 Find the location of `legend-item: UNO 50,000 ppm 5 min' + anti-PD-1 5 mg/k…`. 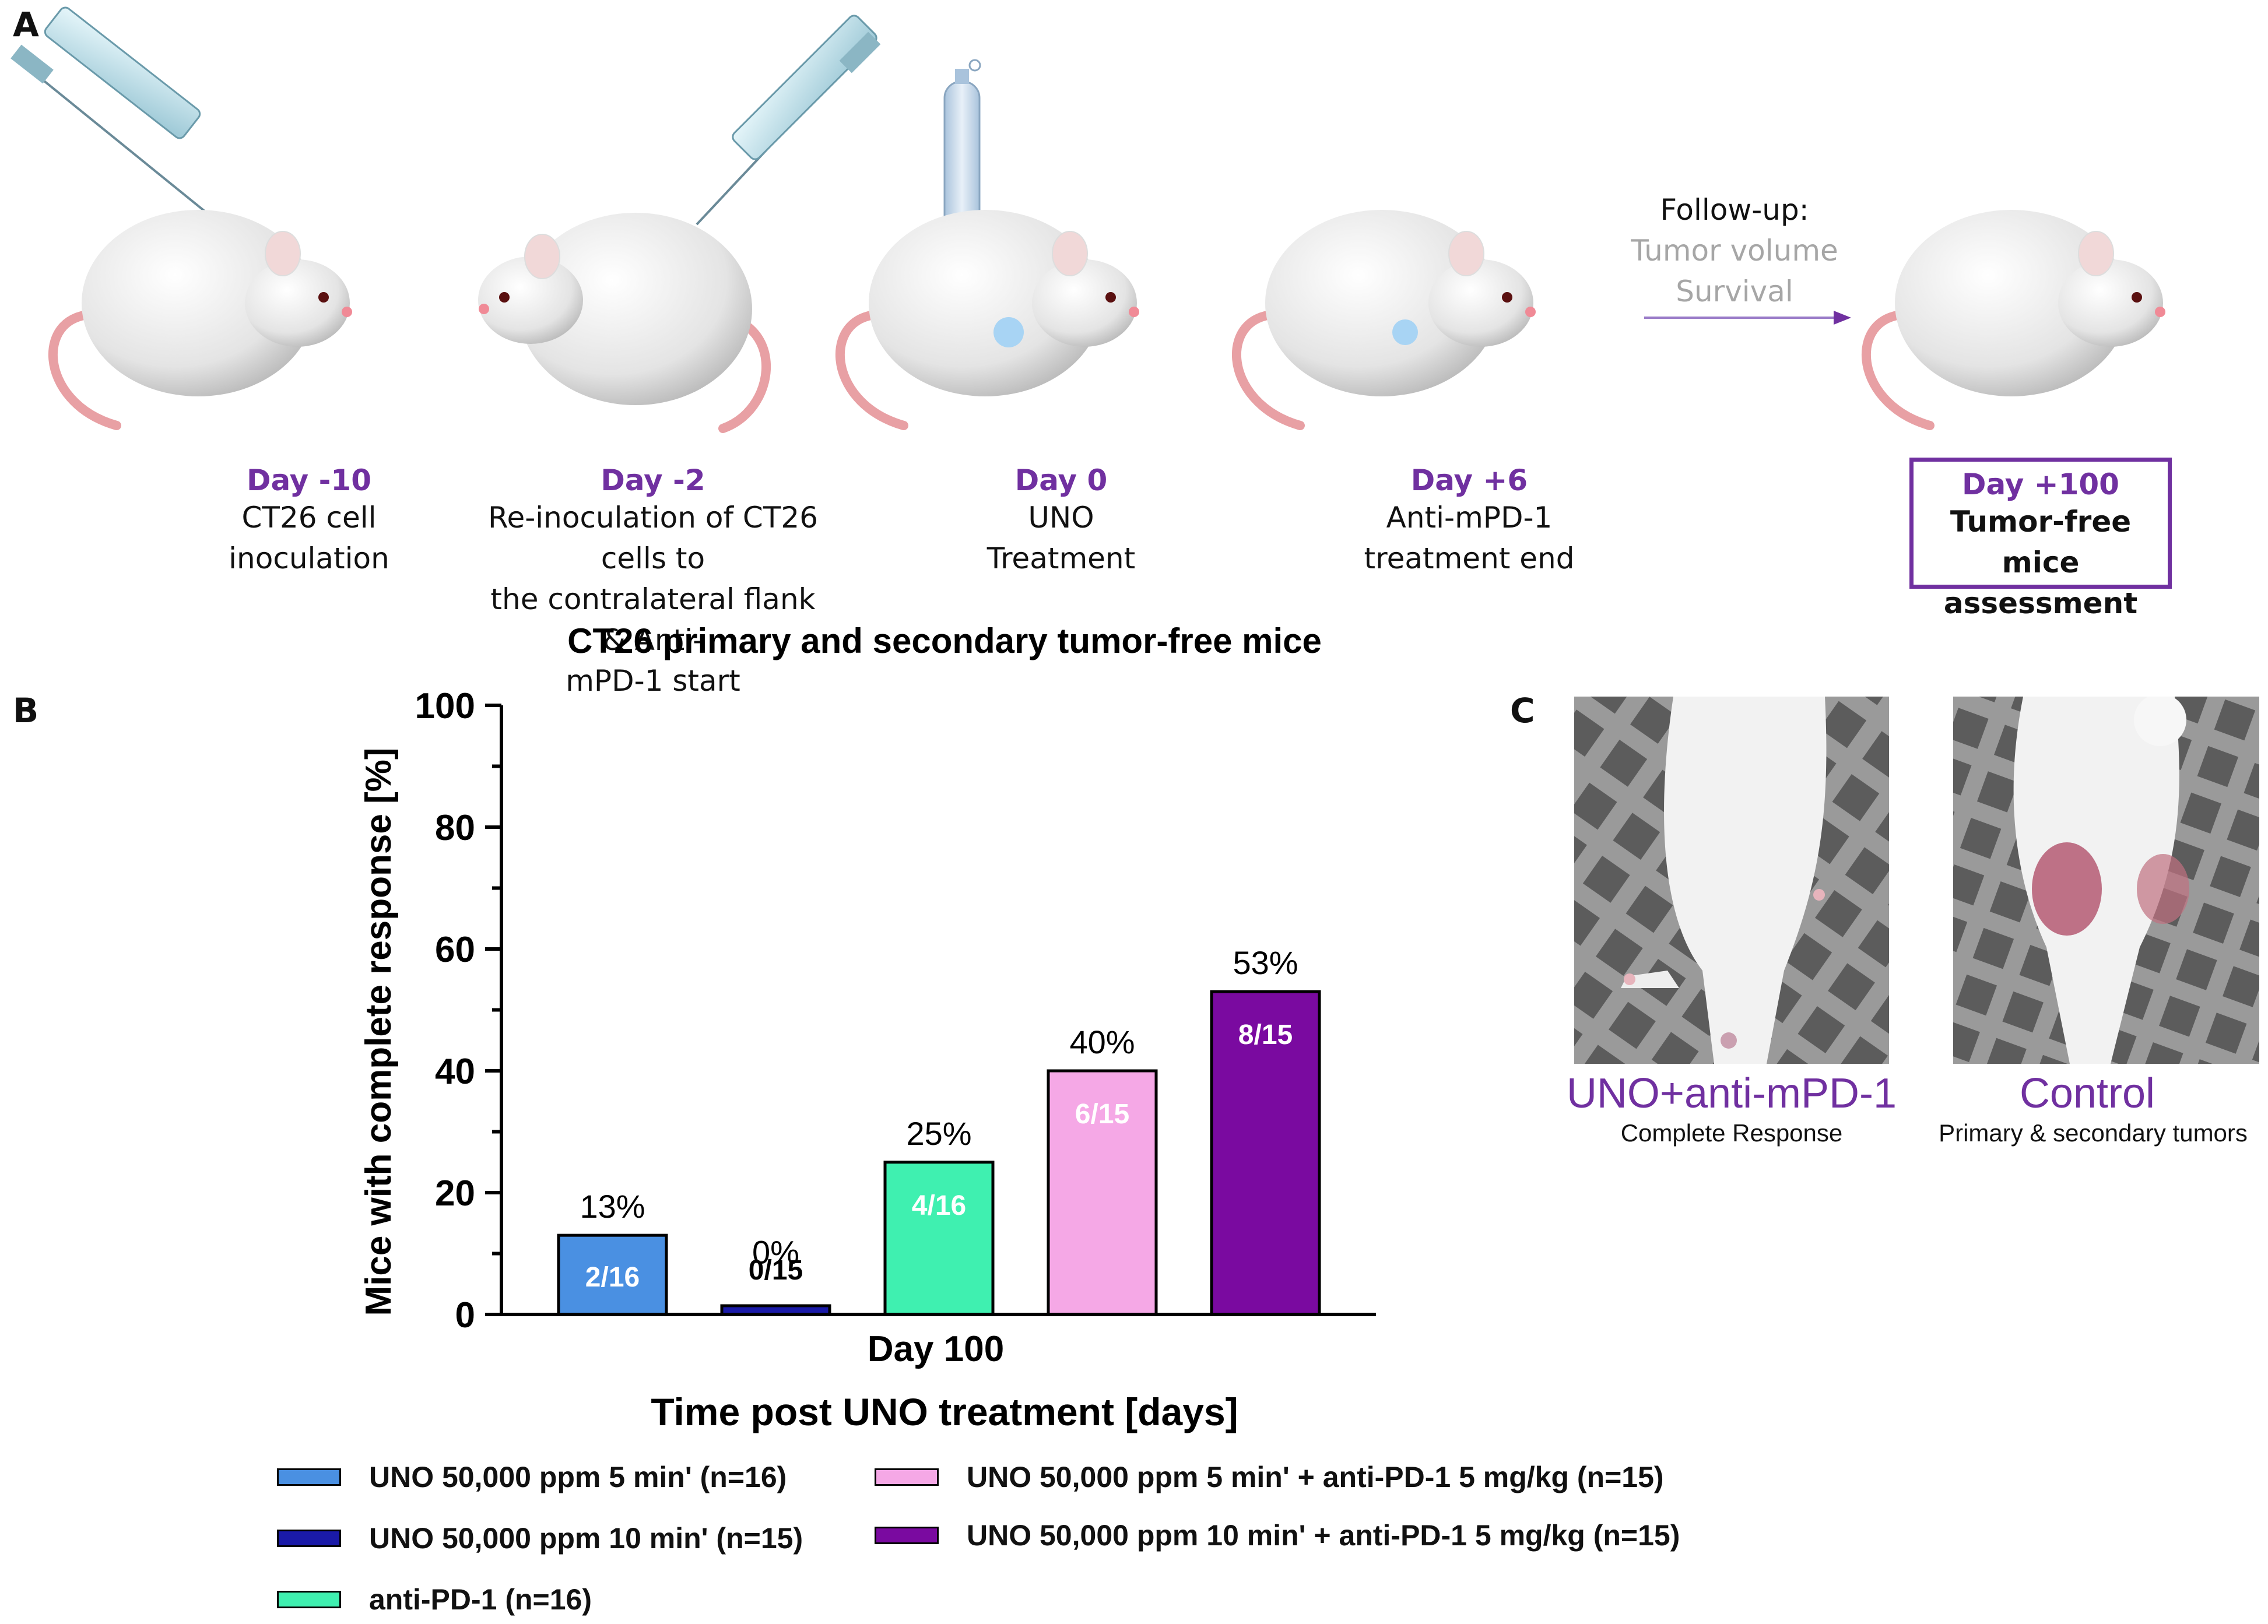

legend-item: UNO 50,000 ppm 5 min' + anti-PD-1 5 mg/k… is located at coordinates (1269, 1477).